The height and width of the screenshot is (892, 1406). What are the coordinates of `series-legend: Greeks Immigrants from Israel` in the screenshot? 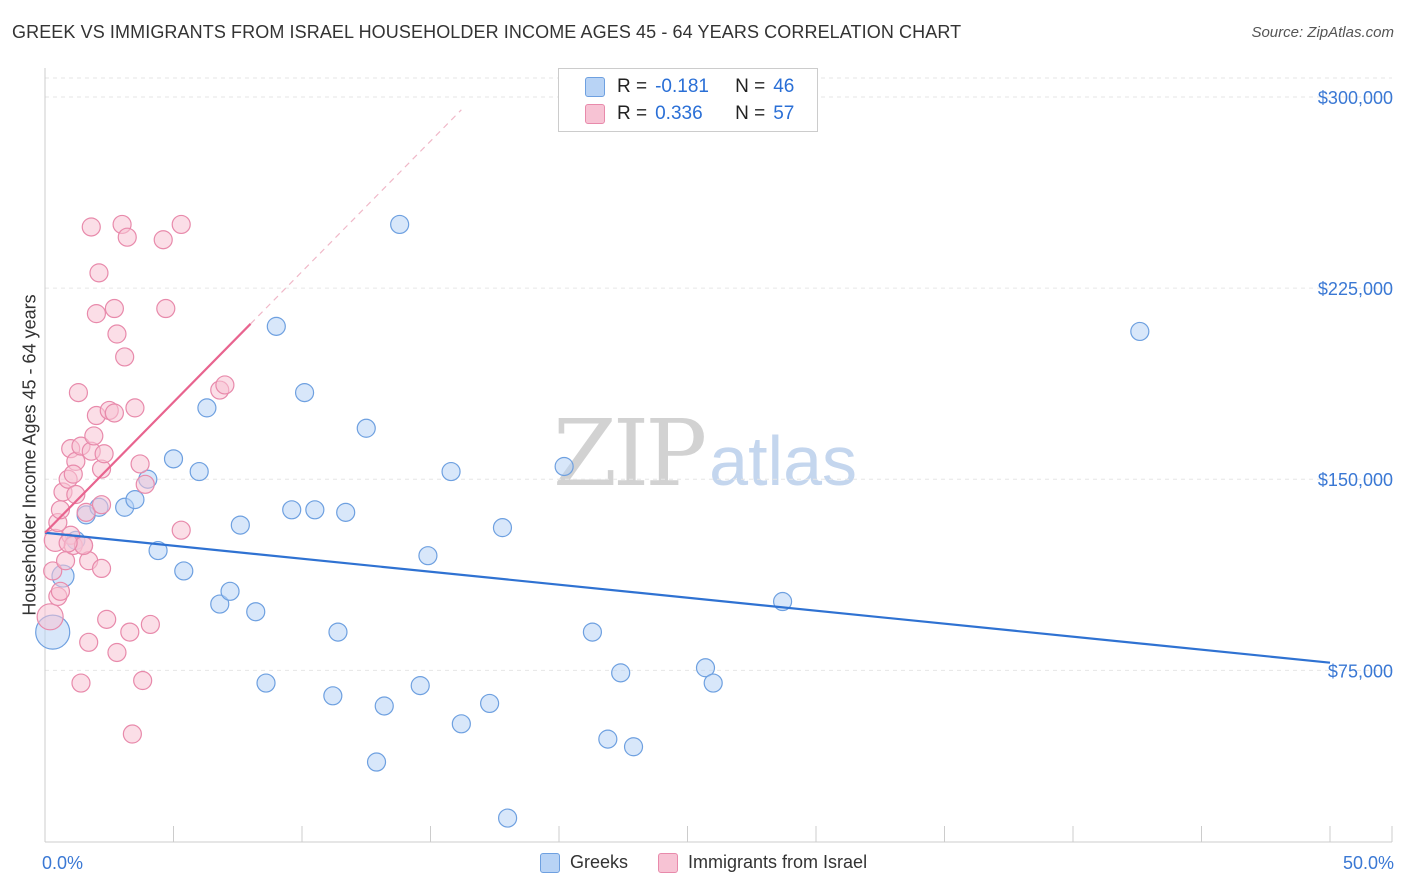 It's located at (718, 862).